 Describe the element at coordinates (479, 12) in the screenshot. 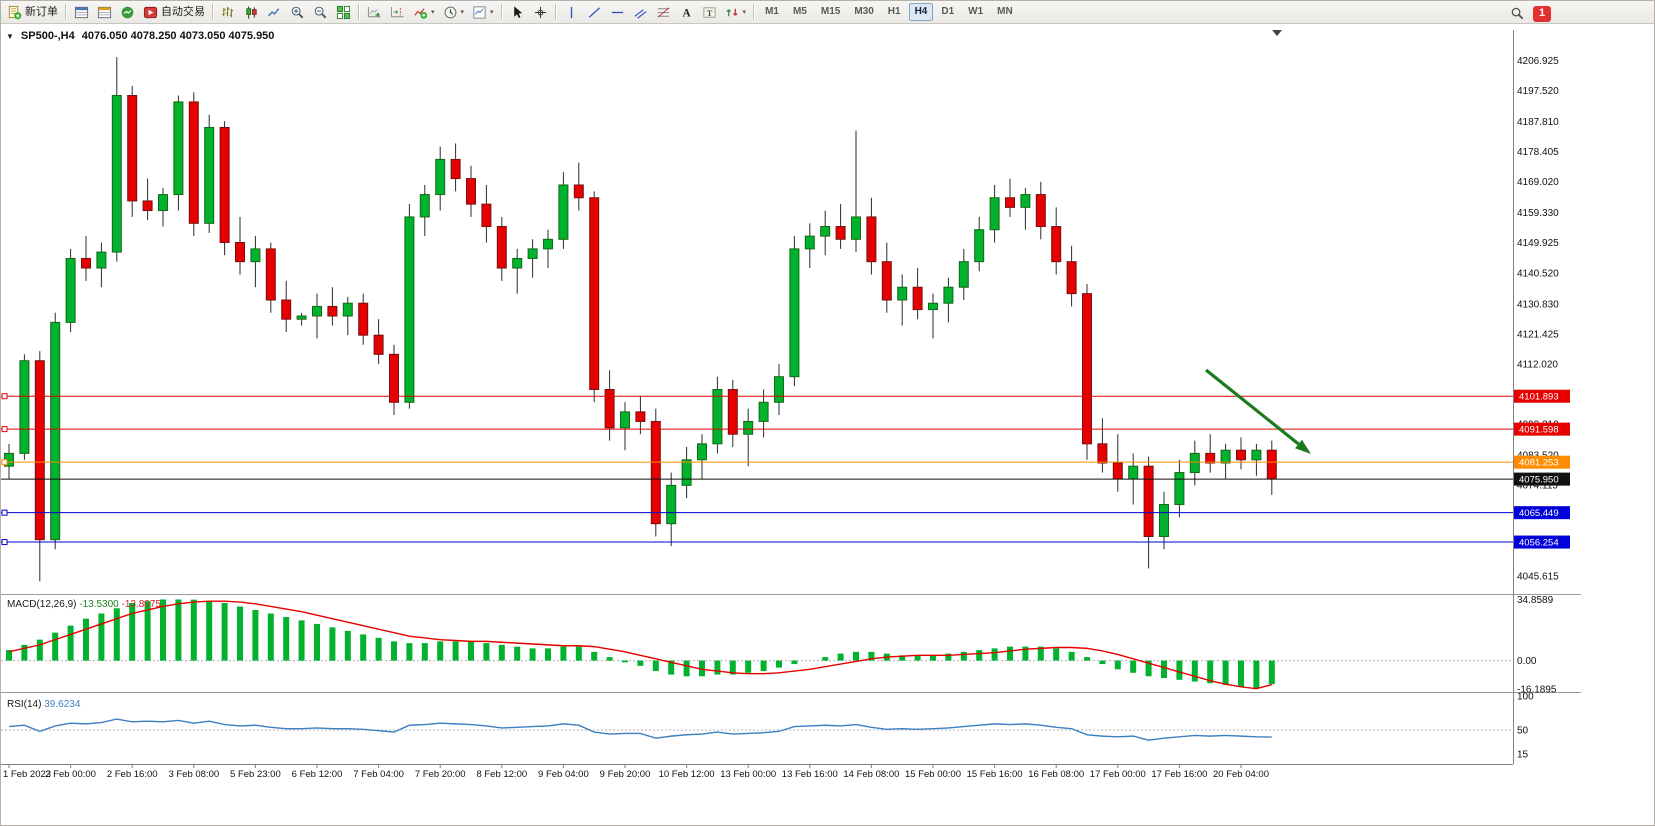

I see `templates-icon` at that location.